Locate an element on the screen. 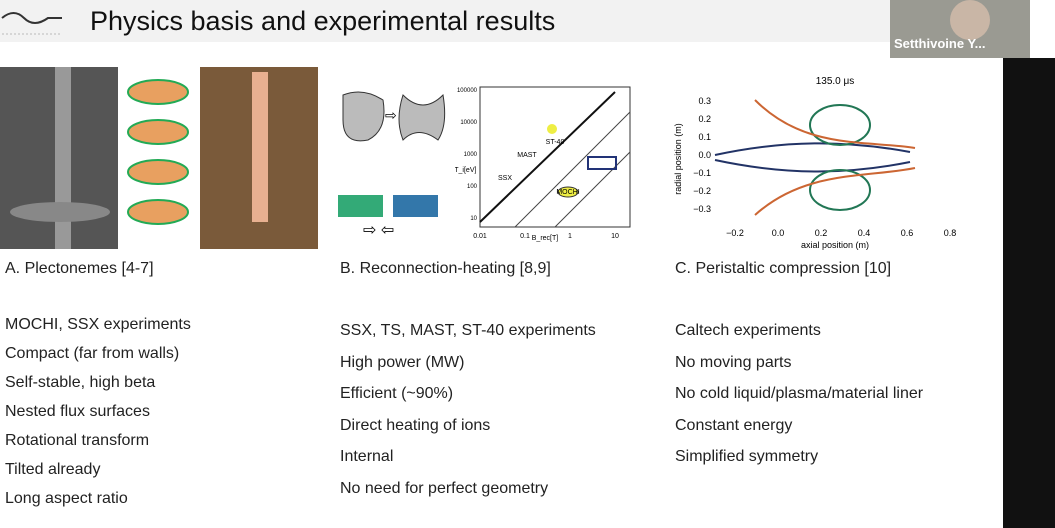  x-tick-label: 0.1 is located at coordinates (525, 236).